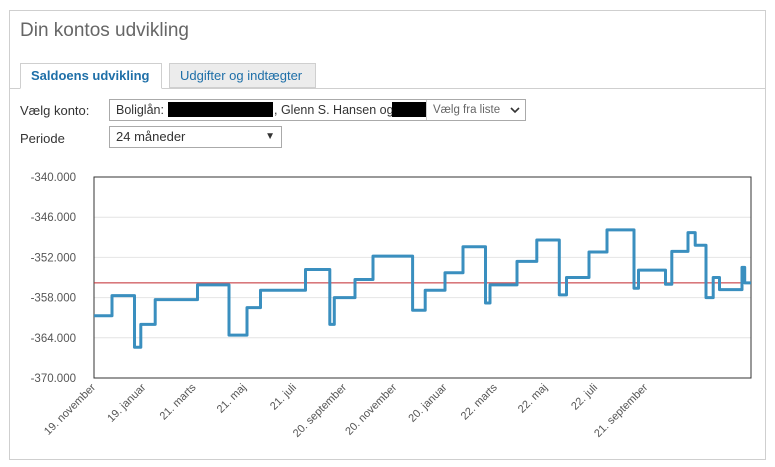  I want to click on y-tick-label: -340.000, so click(53, 178).